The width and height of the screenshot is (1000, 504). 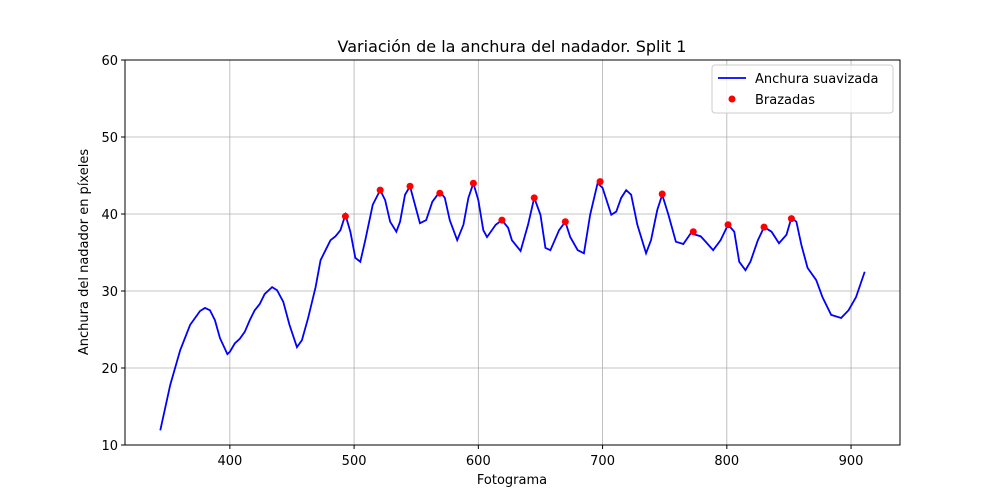 I want to click on y-axis-label: Anchura del nadador en píxeles, so click(x=84, y=252).